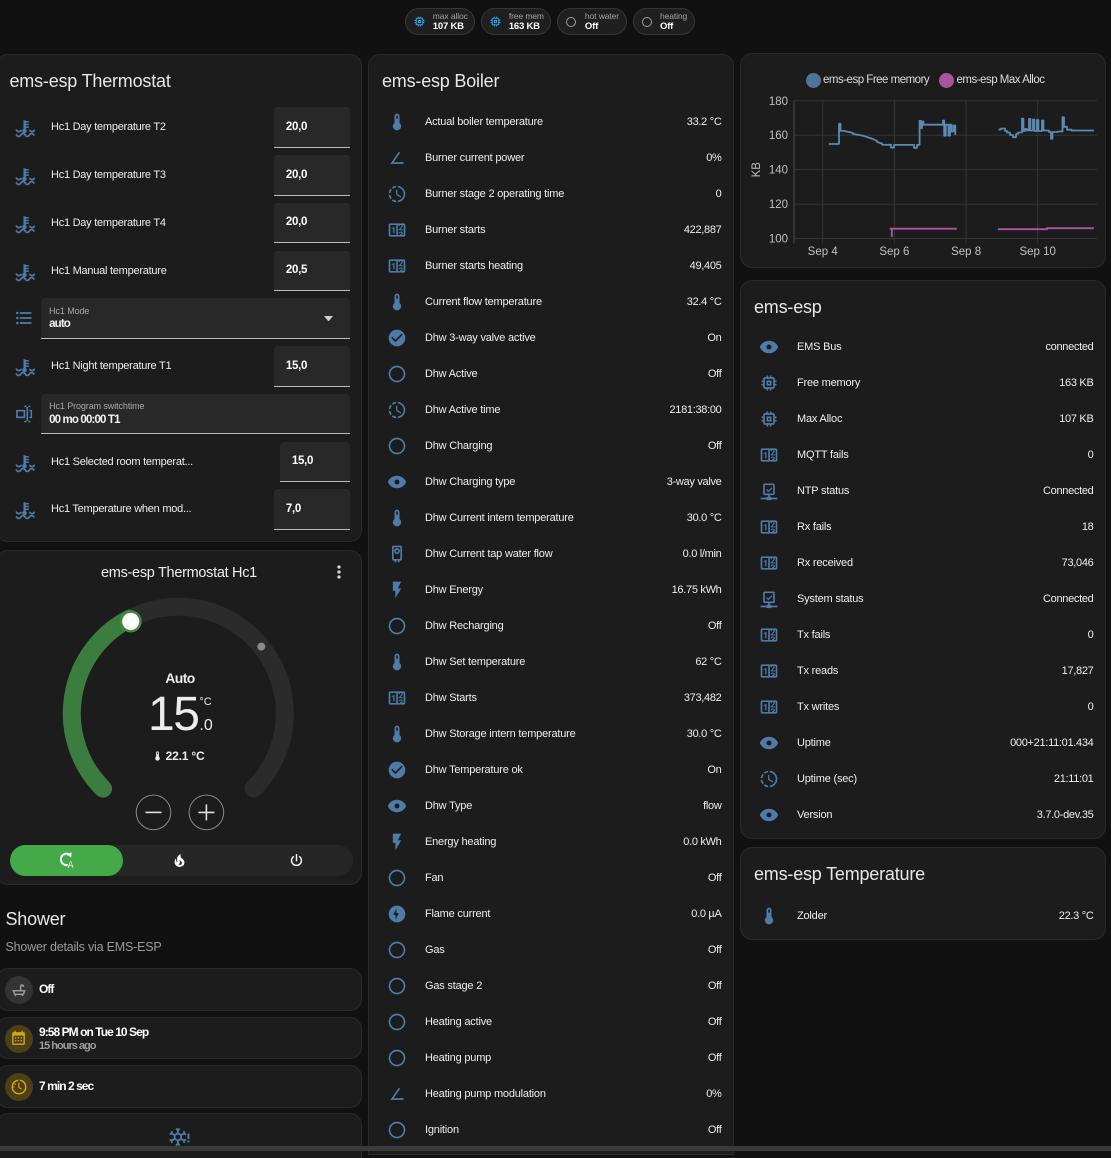 This screenshot has height=1158, width=1111. Describe the element at coordinates (778, 102) in the screenshot. I see `svg-text: 180` at that location.